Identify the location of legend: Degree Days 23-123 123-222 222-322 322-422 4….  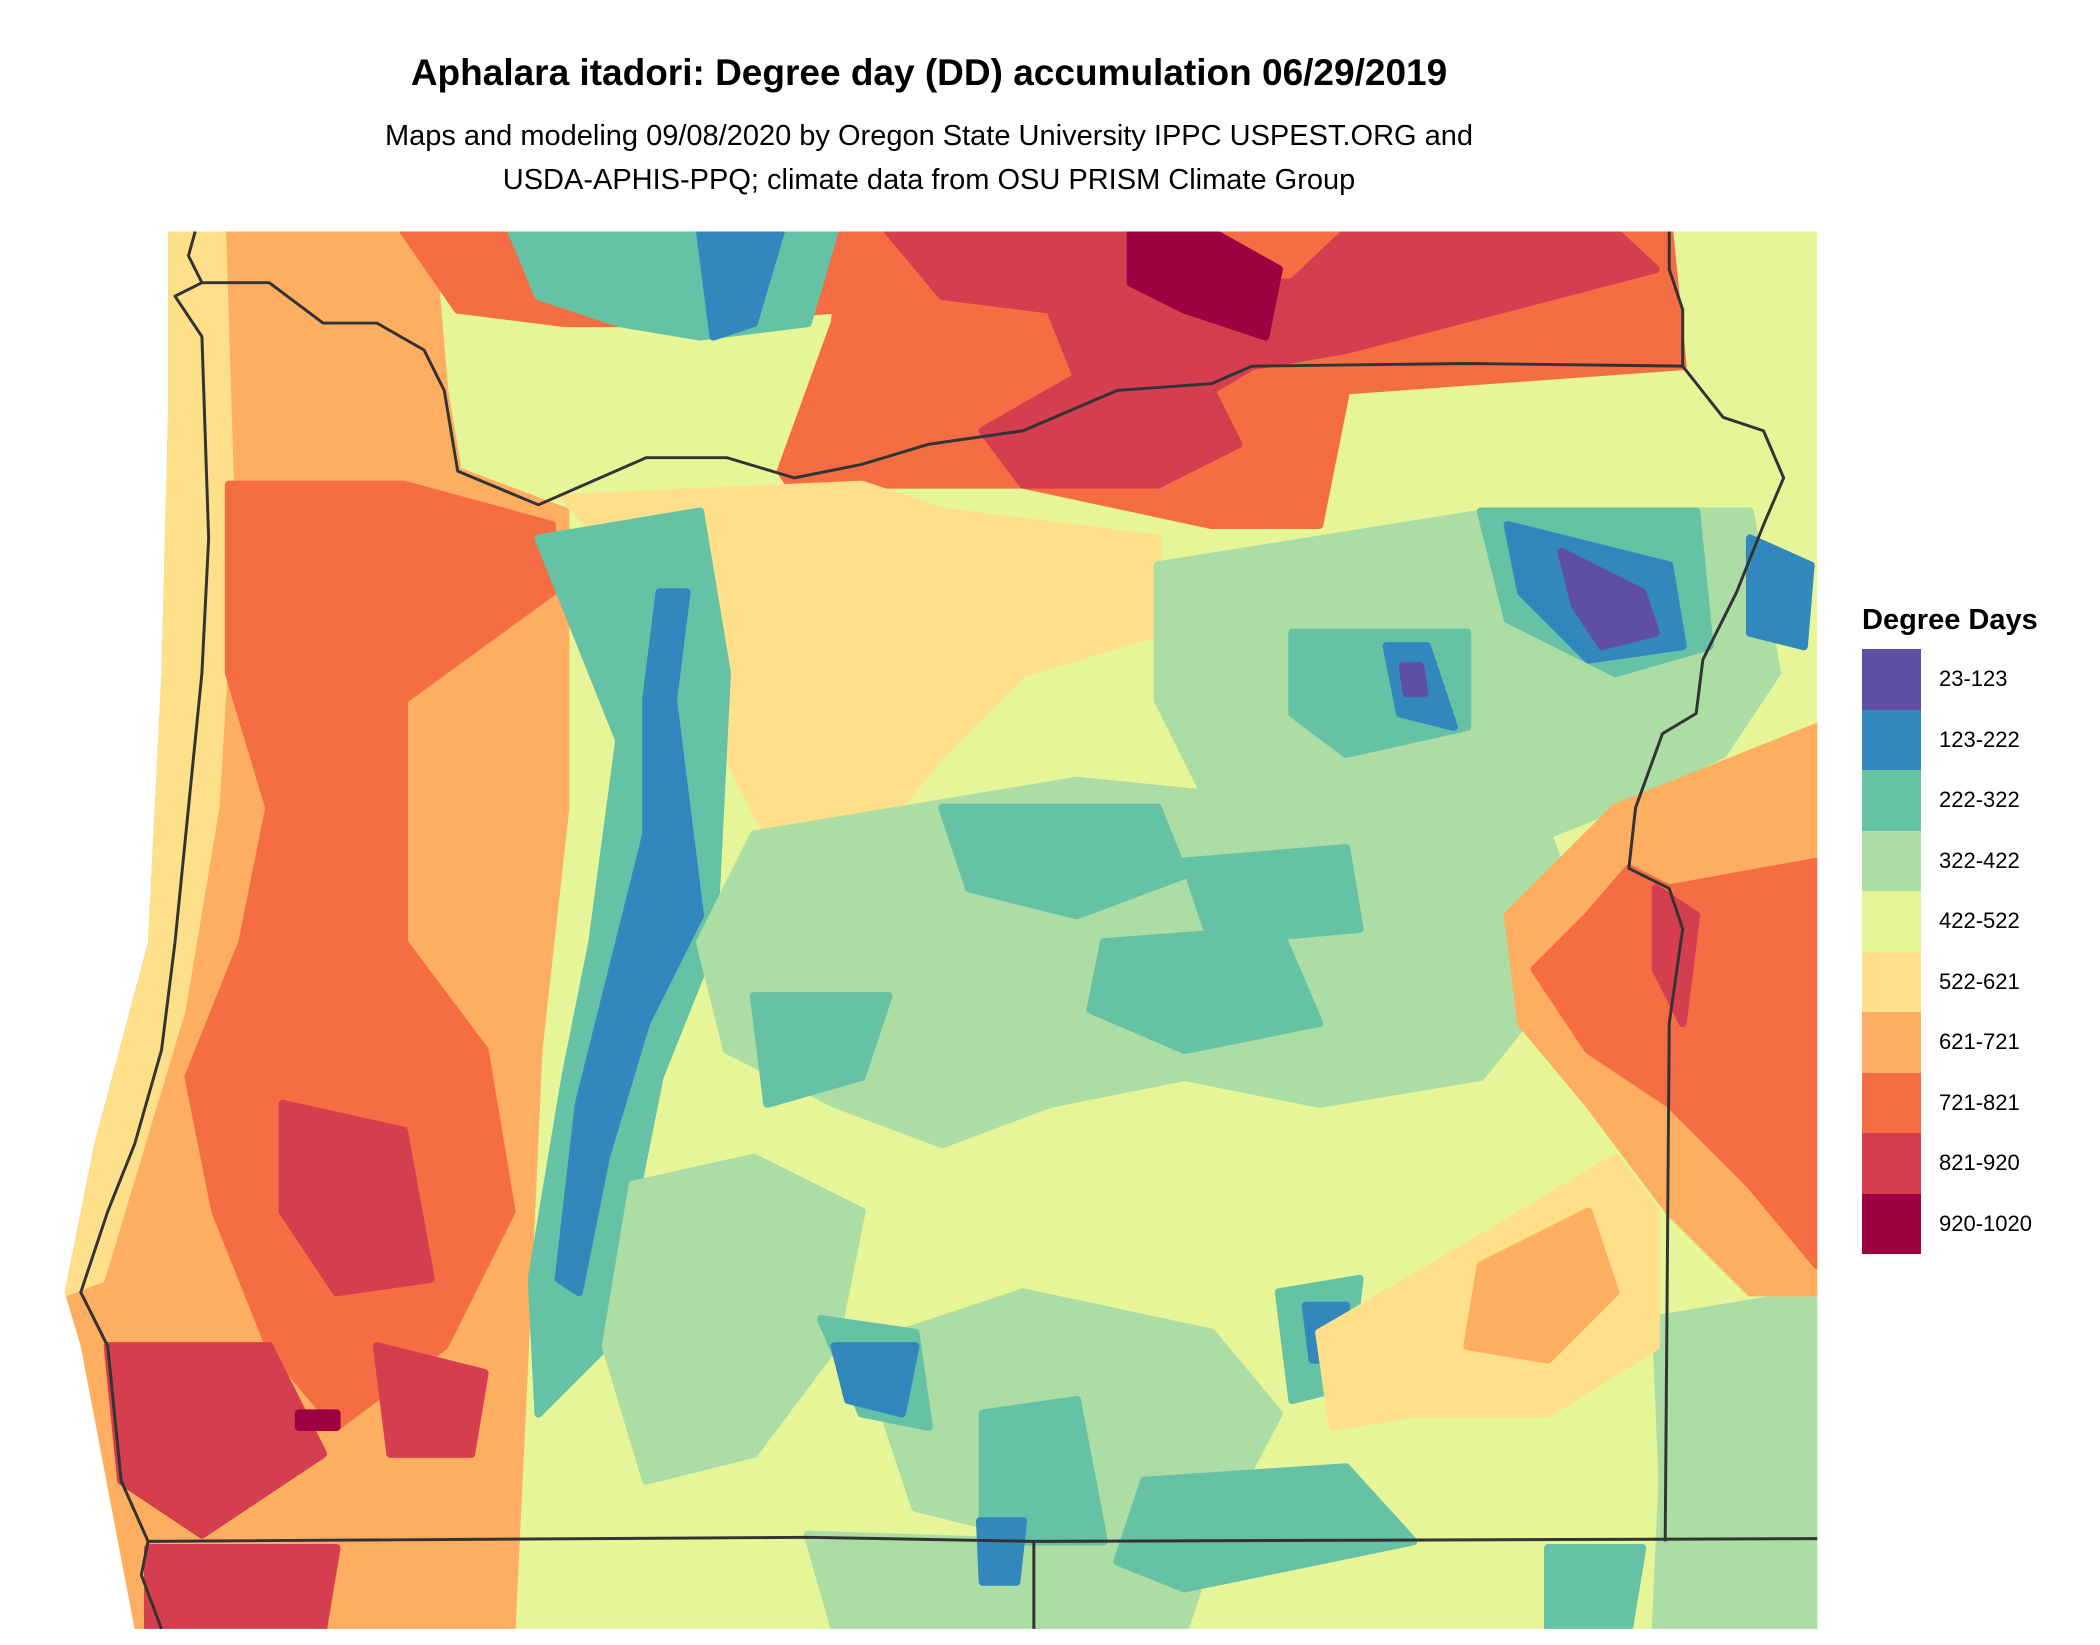
(1950, 929).